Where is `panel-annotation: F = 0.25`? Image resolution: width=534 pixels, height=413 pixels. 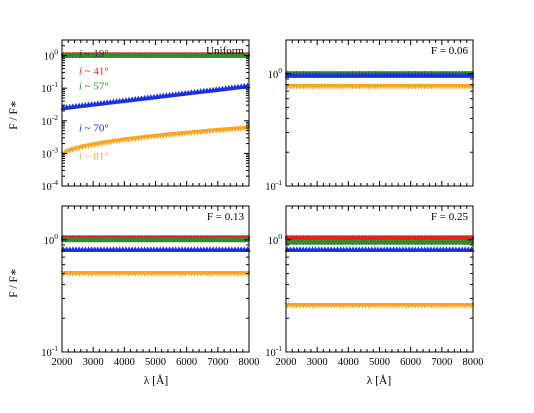 panel-annotation: F = 0.25 is located at coordinates (450, 217).